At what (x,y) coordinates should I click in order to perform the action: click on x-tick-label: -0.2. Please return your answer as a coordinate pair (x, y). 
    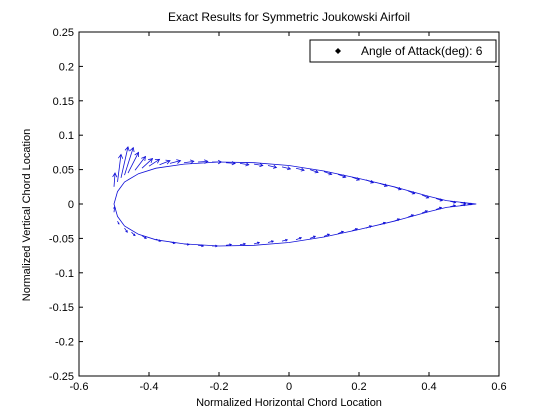
    Looking at the image, I should click on (219, 387).